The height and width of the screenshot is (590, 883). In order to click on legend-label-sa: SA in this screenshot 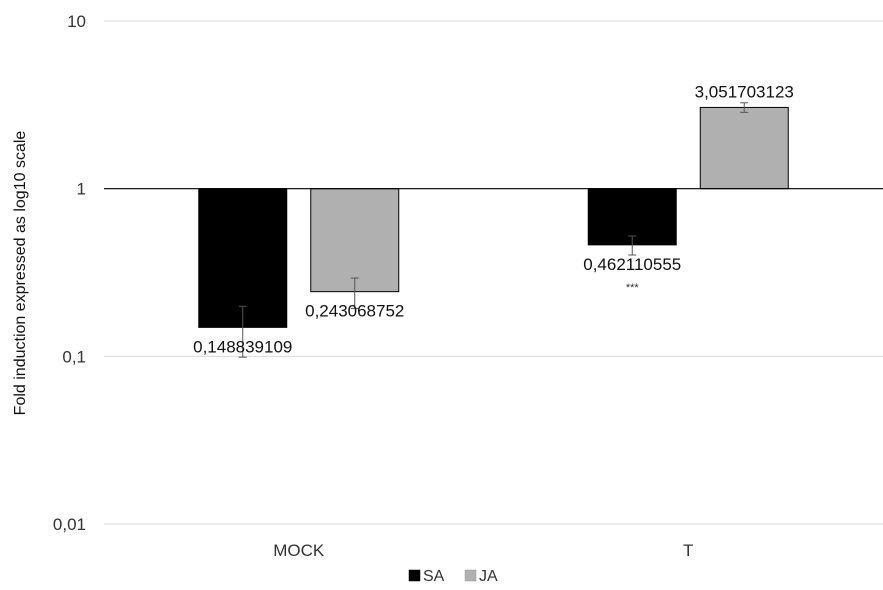, I will do `click(434, 576)`.